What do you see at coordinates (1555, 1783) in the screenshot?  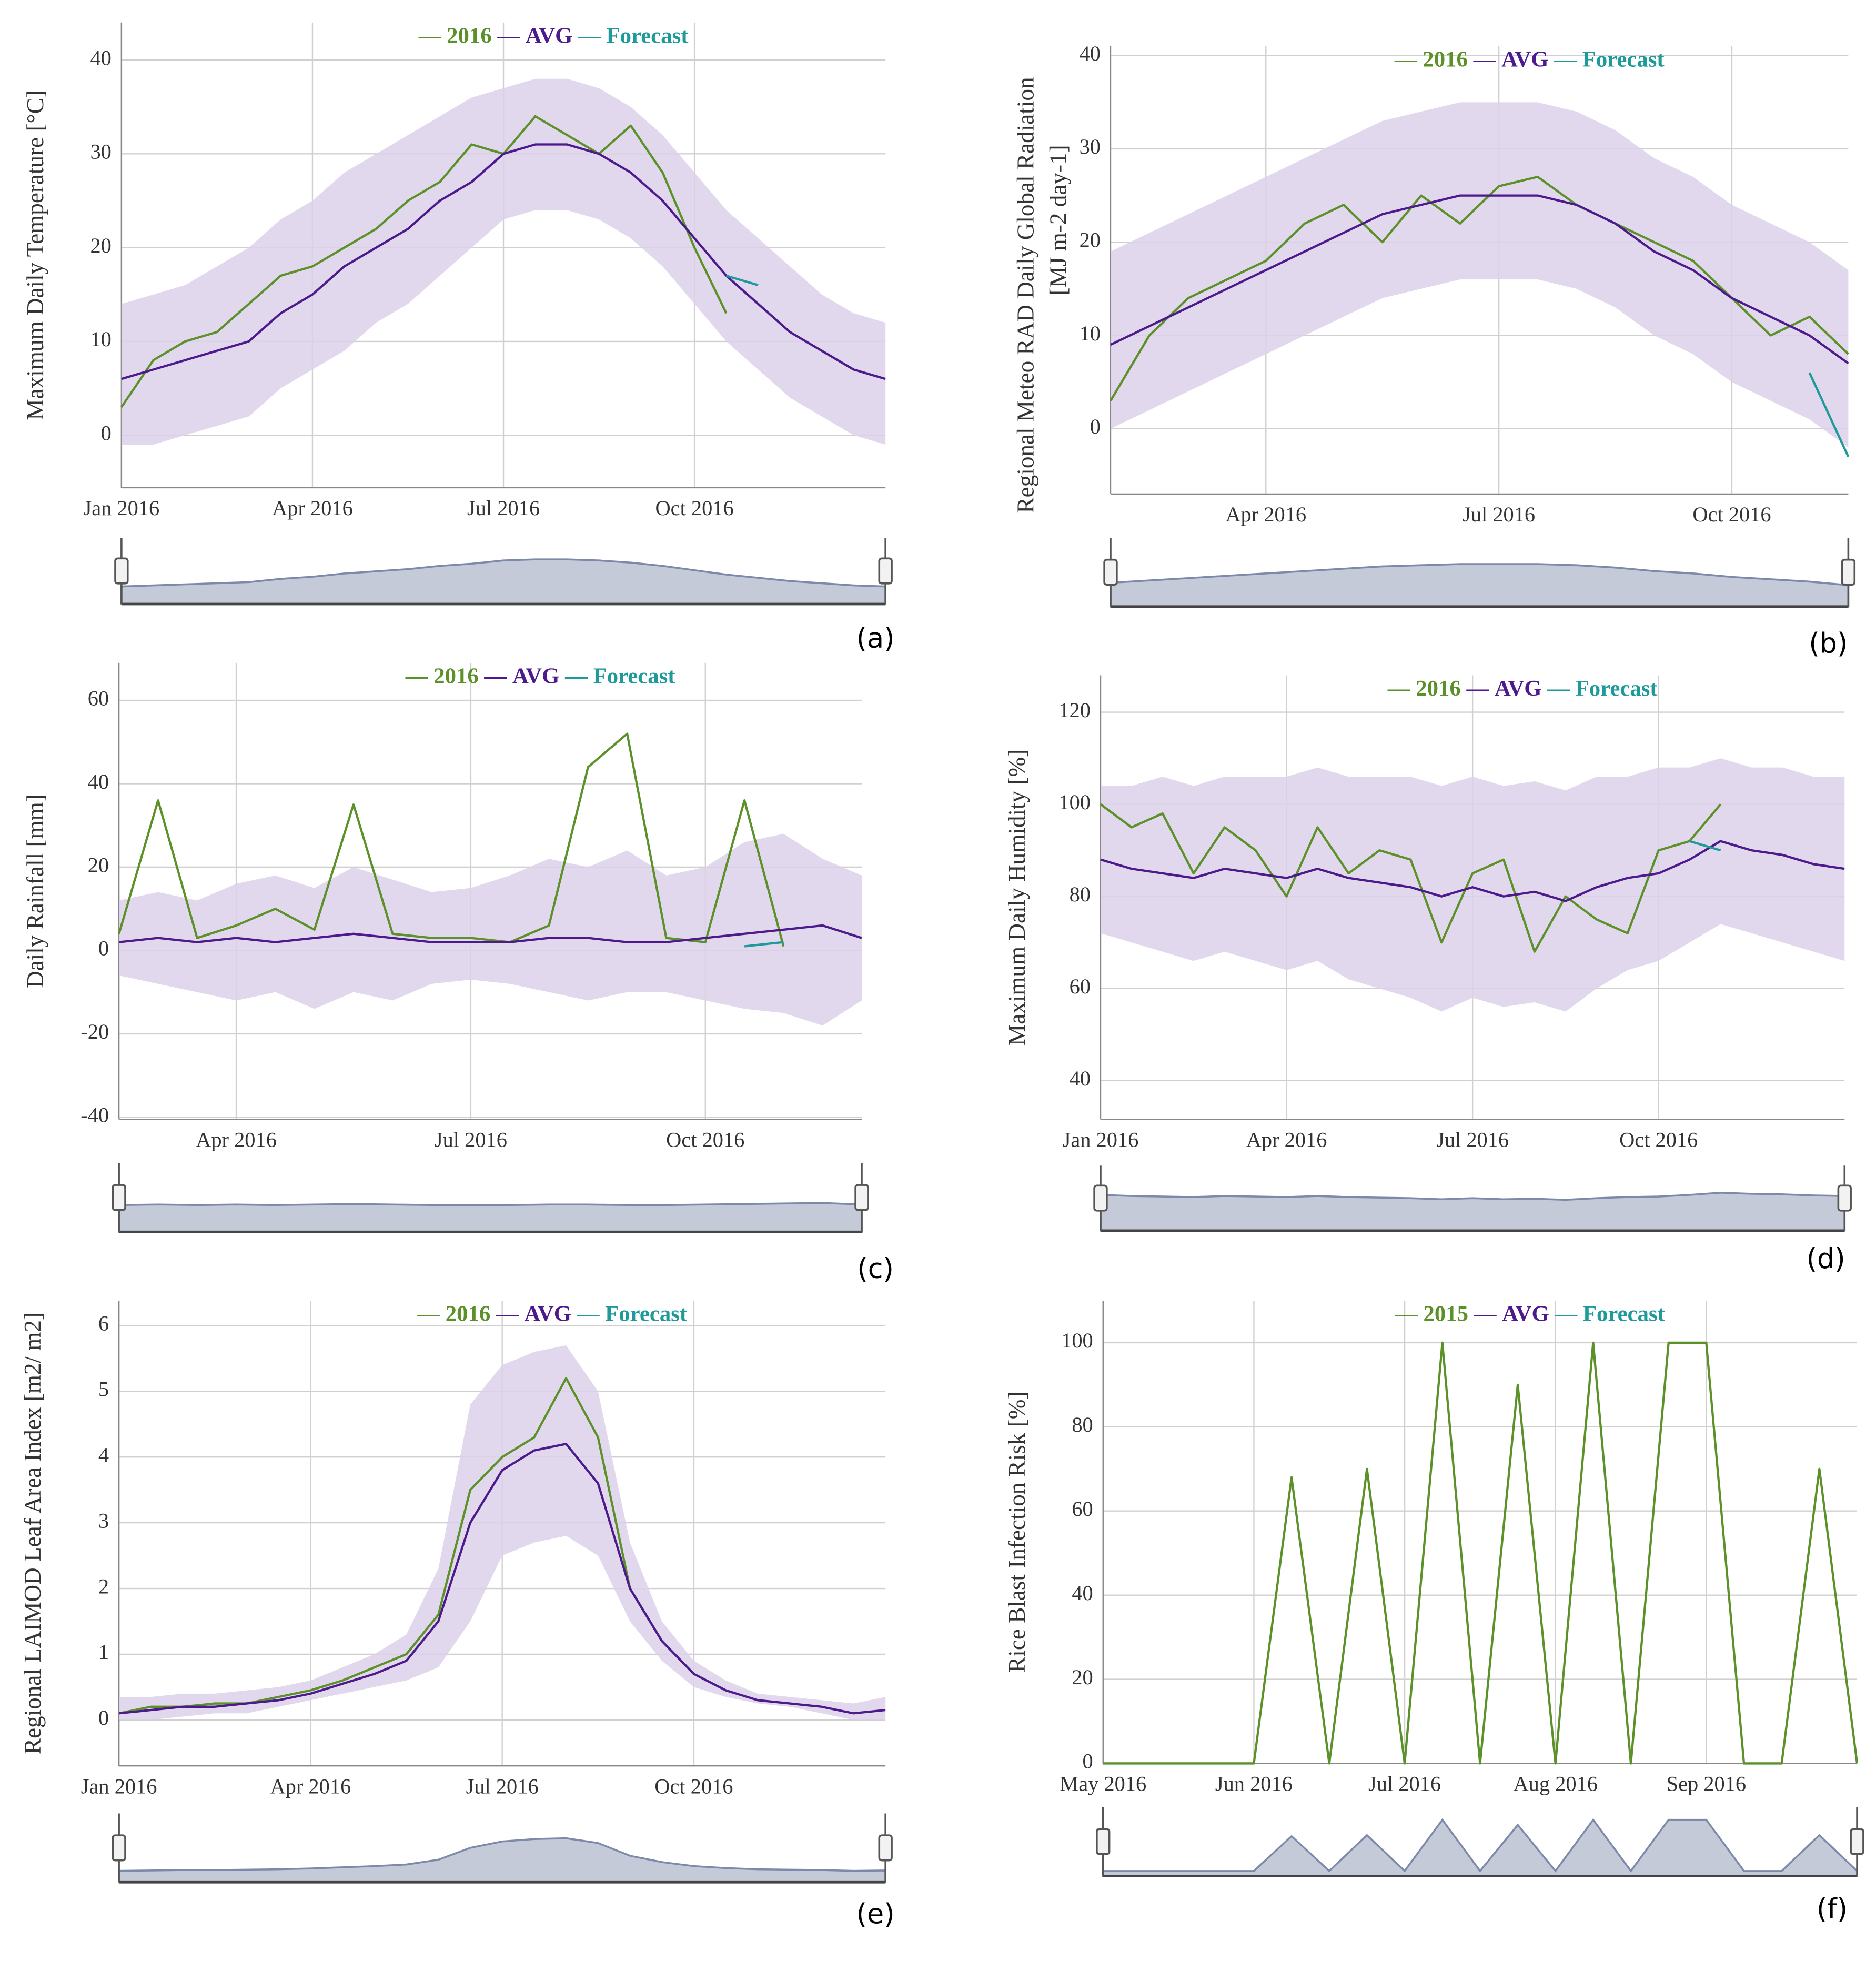 I see `x-tick-label: Aug 2016` at bounding box center [1555, 1783].